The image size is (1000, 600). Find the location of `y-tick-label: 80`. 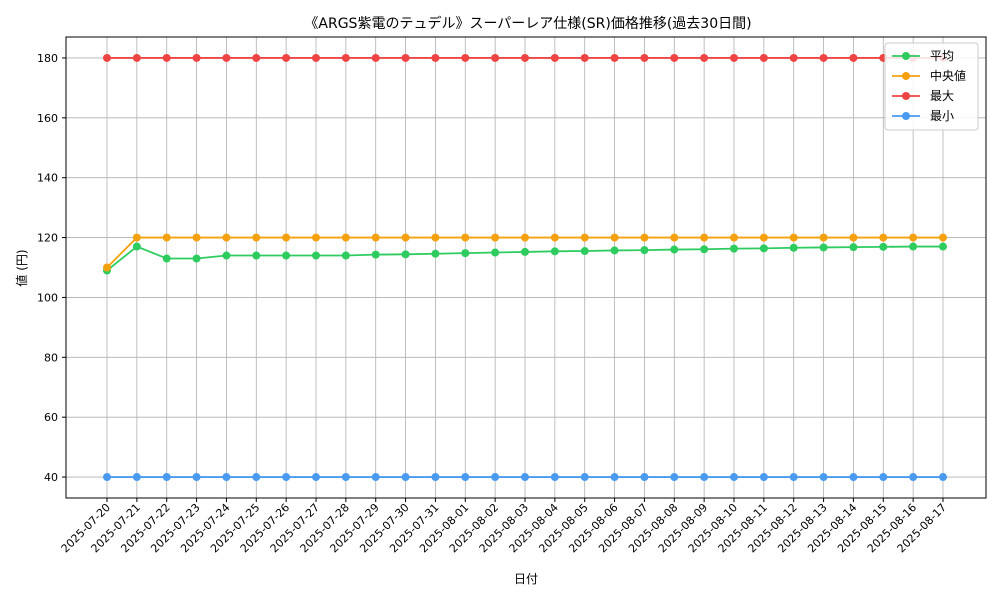

y-tick-label: 80 is located at coordinates (51, 357).